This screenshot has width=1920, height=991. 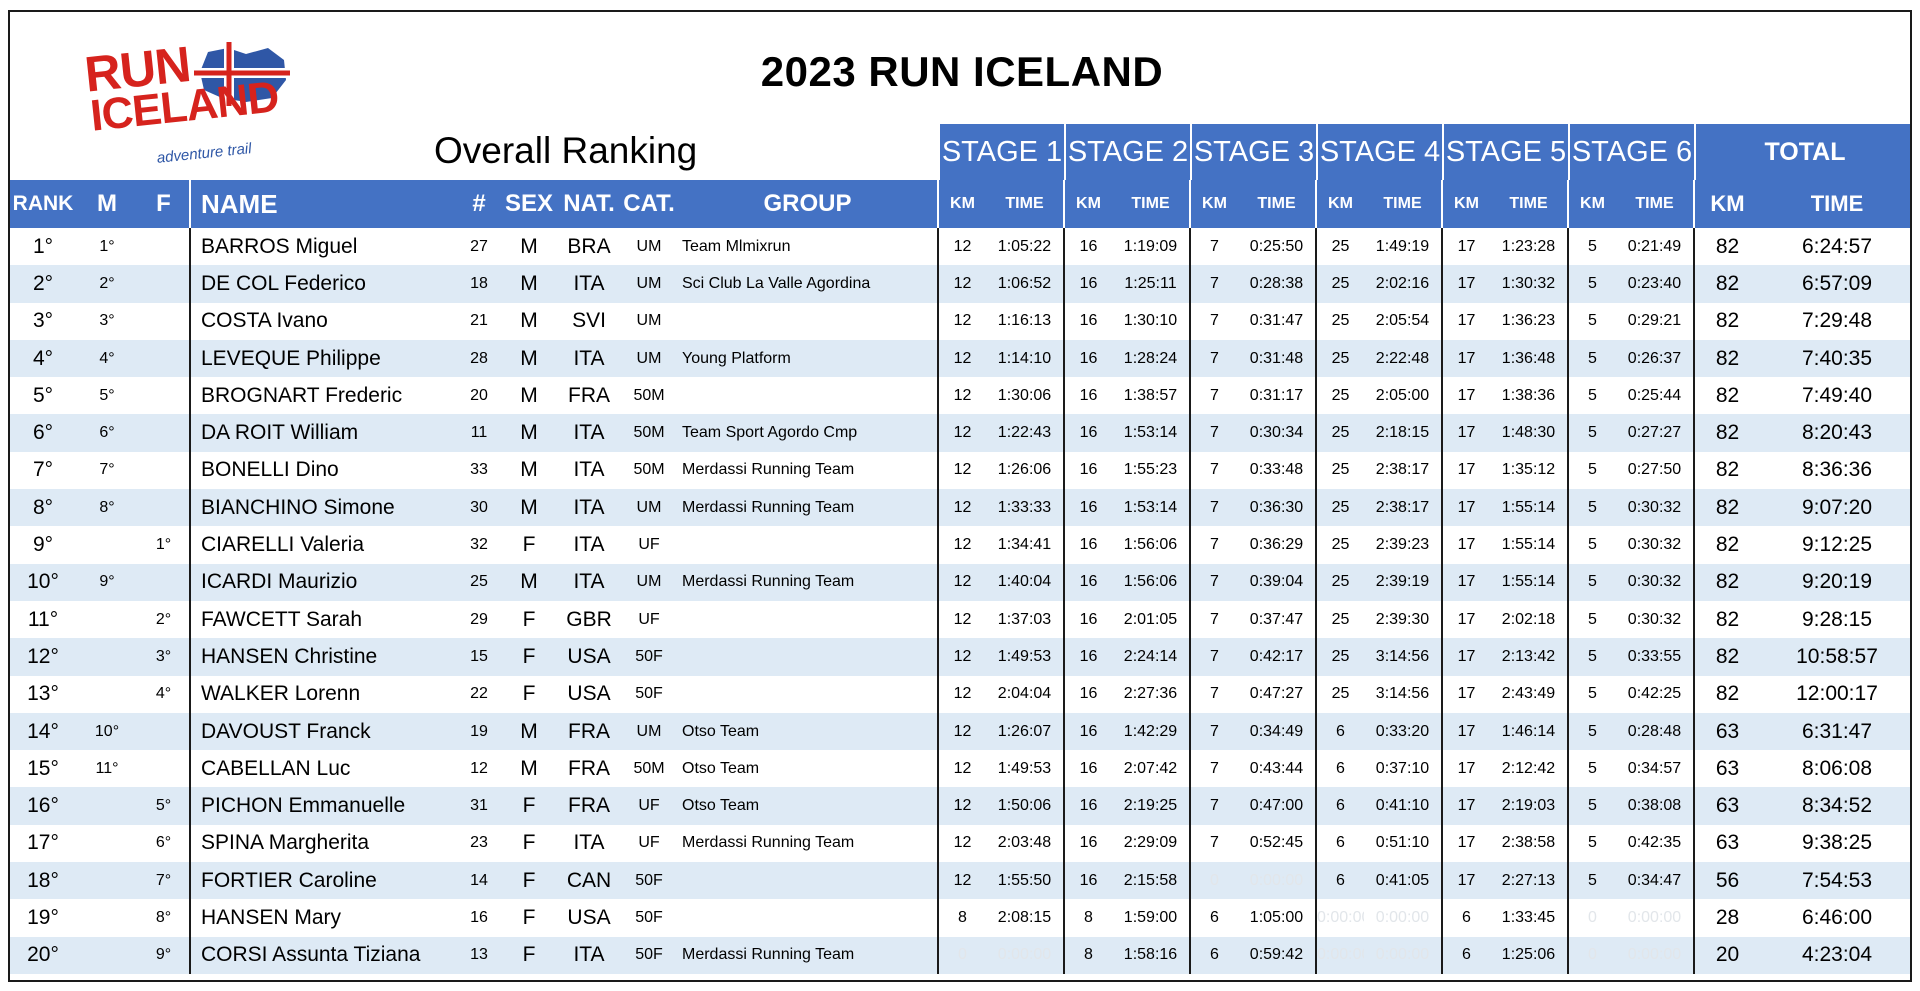 I want to click on stage-2-time-header: TIME, so click(x=1151, y=204).